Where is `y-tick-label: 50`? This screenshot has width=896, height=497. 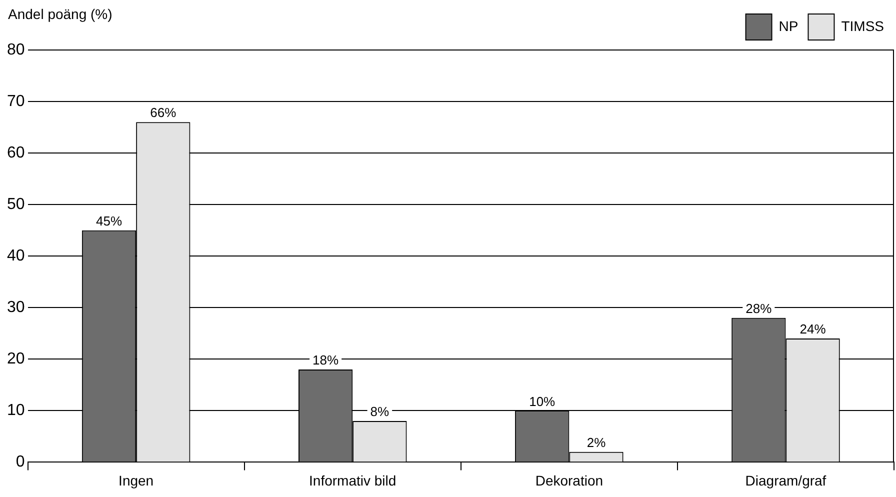 y-tick-label: 50 is located at coordinates (16, 204).